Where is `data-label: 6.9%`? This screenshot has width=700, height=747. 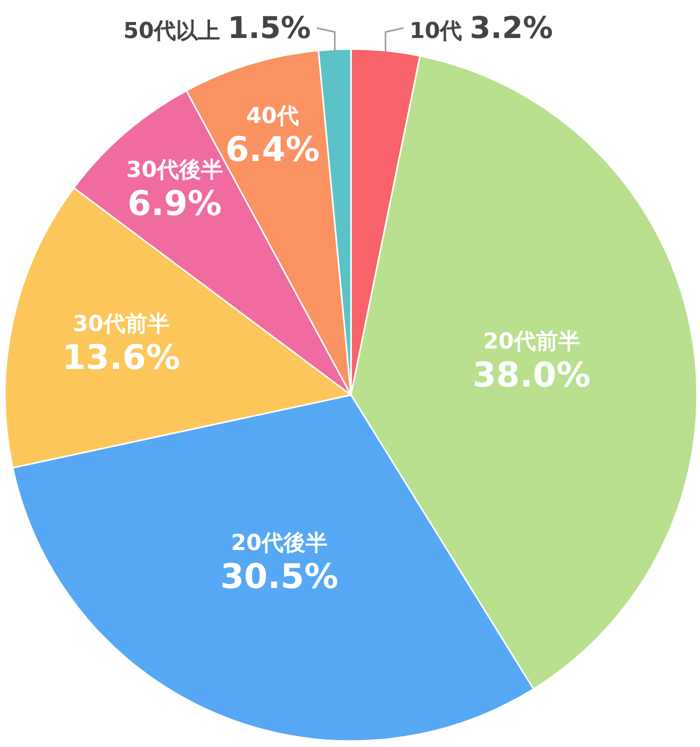 data-label: 6.9% is located at coordinates (174, 204).